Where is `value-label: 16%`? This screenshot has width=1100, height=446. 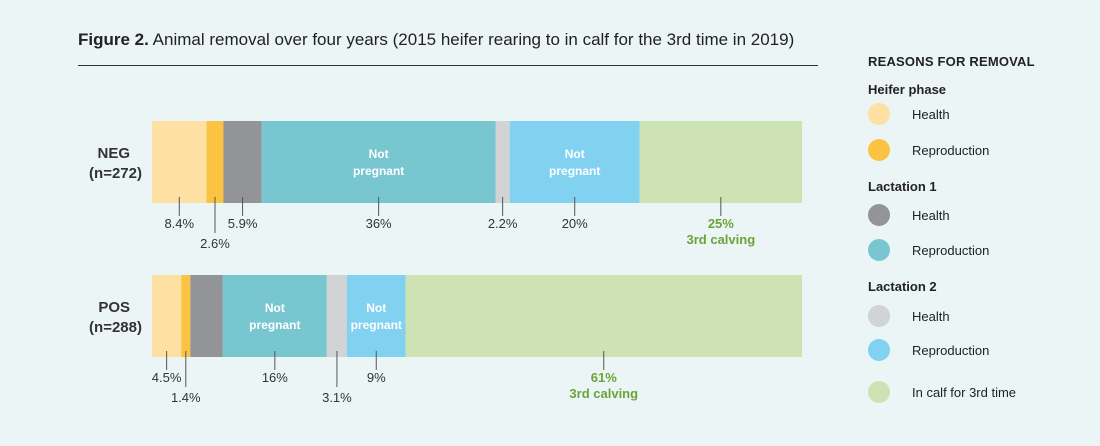 value-label: 16% is located at coordinates (275, 377).